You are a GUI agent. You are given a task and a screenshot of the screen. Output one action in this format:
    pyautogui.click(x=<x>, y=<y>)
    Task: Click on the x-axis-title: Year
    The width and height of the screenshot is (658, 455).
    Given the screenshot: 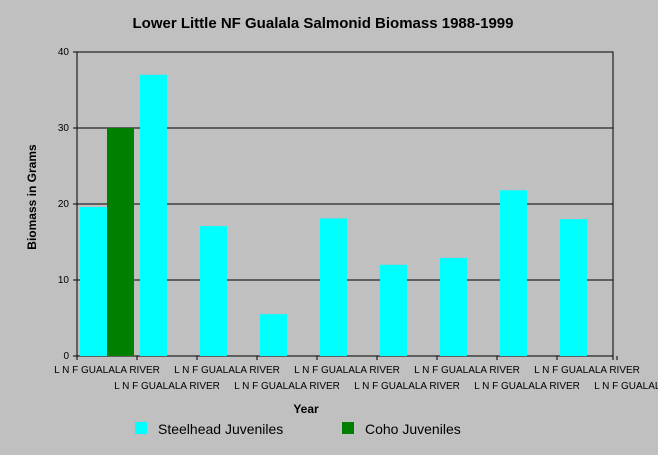 What is the action you would take?
    pyautogui.click(x=306, y=409)
    